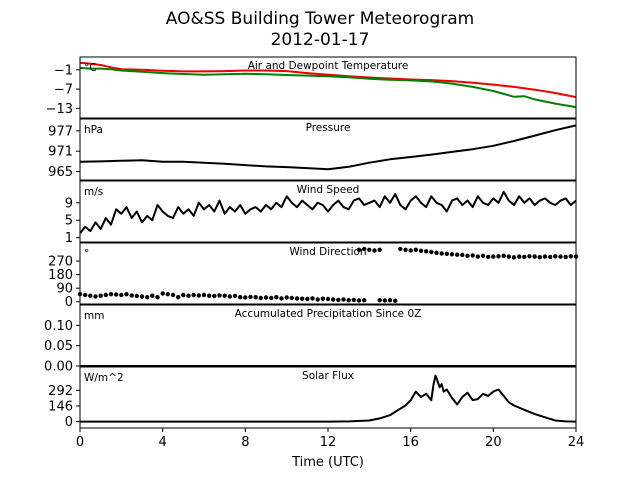  Describe the element at coordinates (60, 275) in the screenshot. I see `y-tick-label: 180` at that location.